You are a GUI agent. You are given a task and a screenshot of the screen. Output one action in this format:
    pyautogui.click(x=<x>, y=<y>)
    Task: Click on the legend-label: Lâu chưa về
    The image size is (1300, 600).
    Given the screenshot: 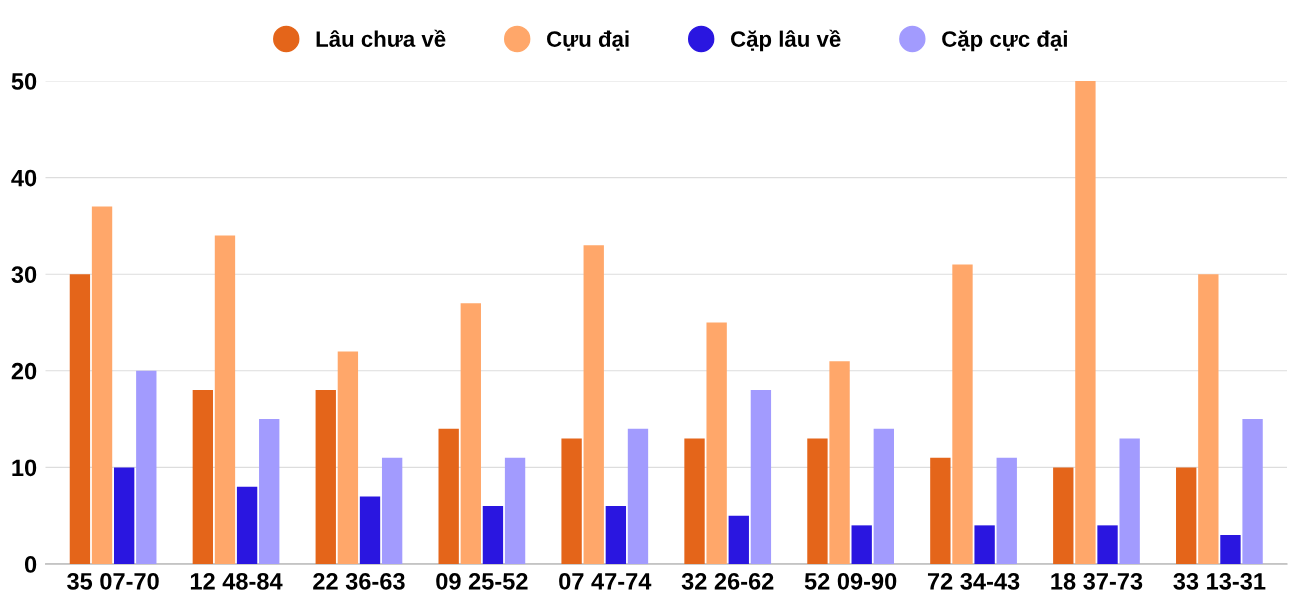 What is the action you would take?
    pyautogui.click(x=381, y=38)
    